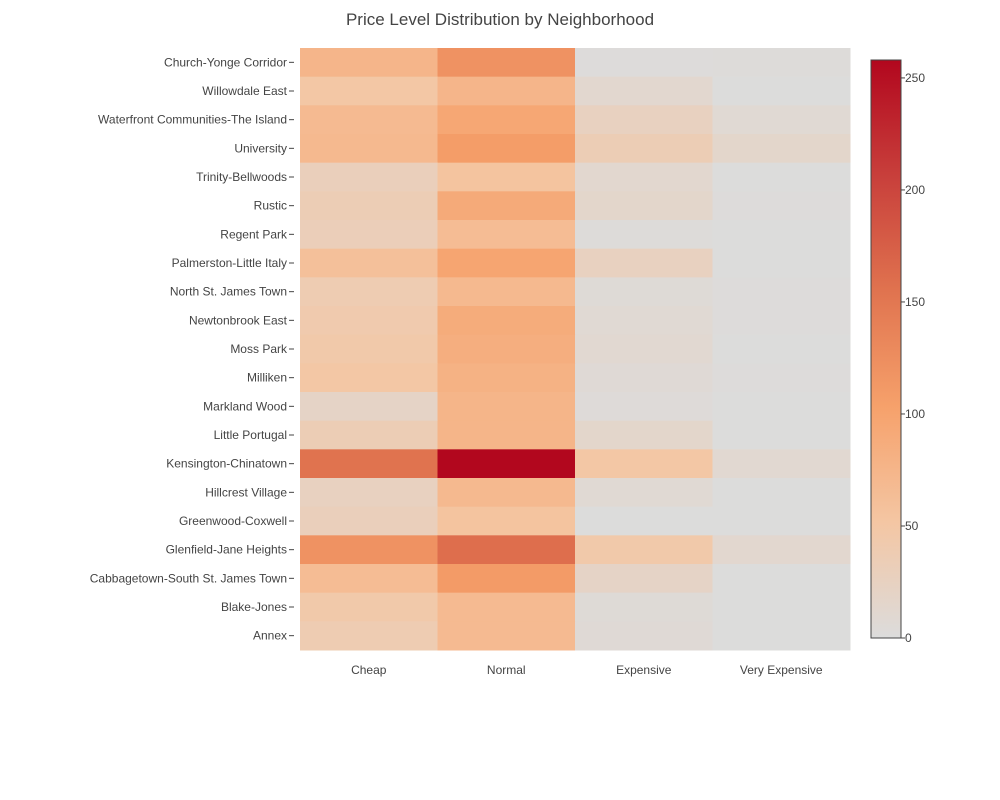 This screenshot has width=1000, height=800. I want to click on colorbar: 0 50 100 150 200 250, so click(897, 352).